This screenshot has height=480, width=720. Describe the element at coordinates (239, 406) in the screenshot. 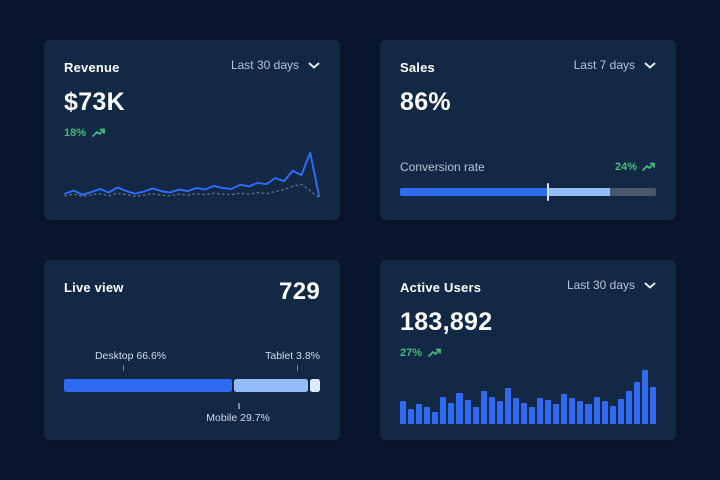

I see `mobile-tick` at that location.